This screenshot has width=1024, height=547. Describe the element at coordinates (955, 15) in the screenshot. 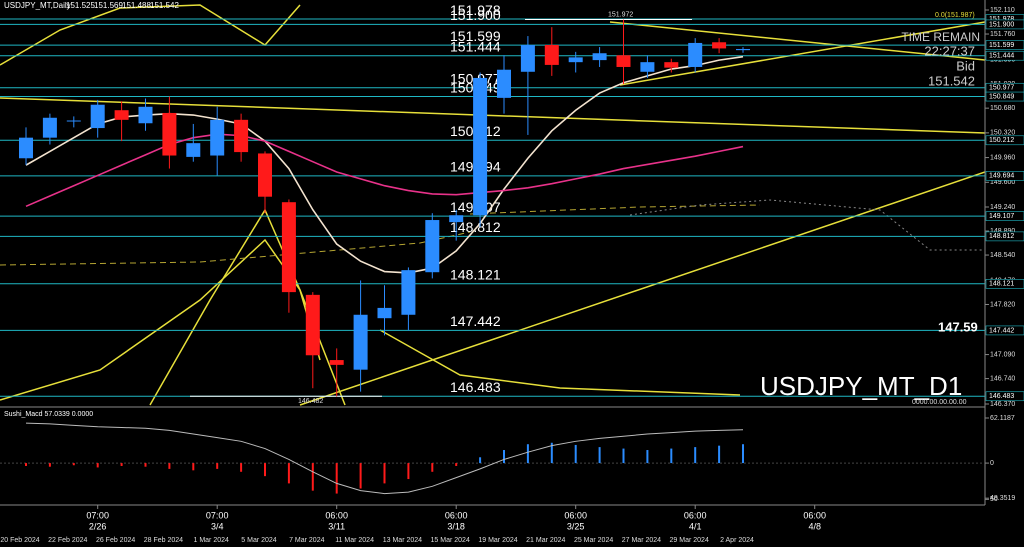

I see `fib-label: 0.0(151.987)` at that location.